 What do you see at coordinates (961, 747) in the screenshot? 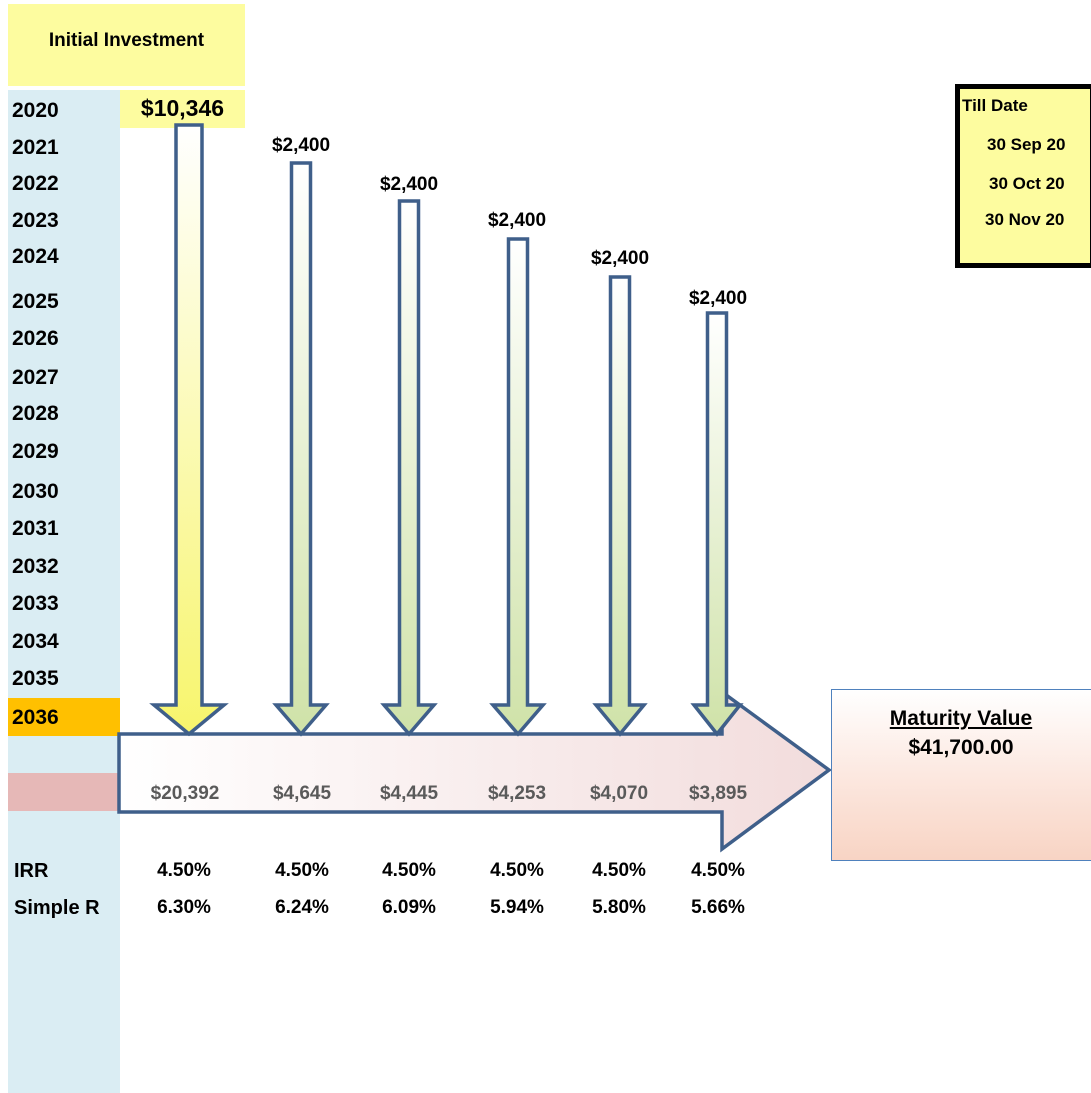
I see `maturity-value: $41,700.00` at bounding box center [961, 747].